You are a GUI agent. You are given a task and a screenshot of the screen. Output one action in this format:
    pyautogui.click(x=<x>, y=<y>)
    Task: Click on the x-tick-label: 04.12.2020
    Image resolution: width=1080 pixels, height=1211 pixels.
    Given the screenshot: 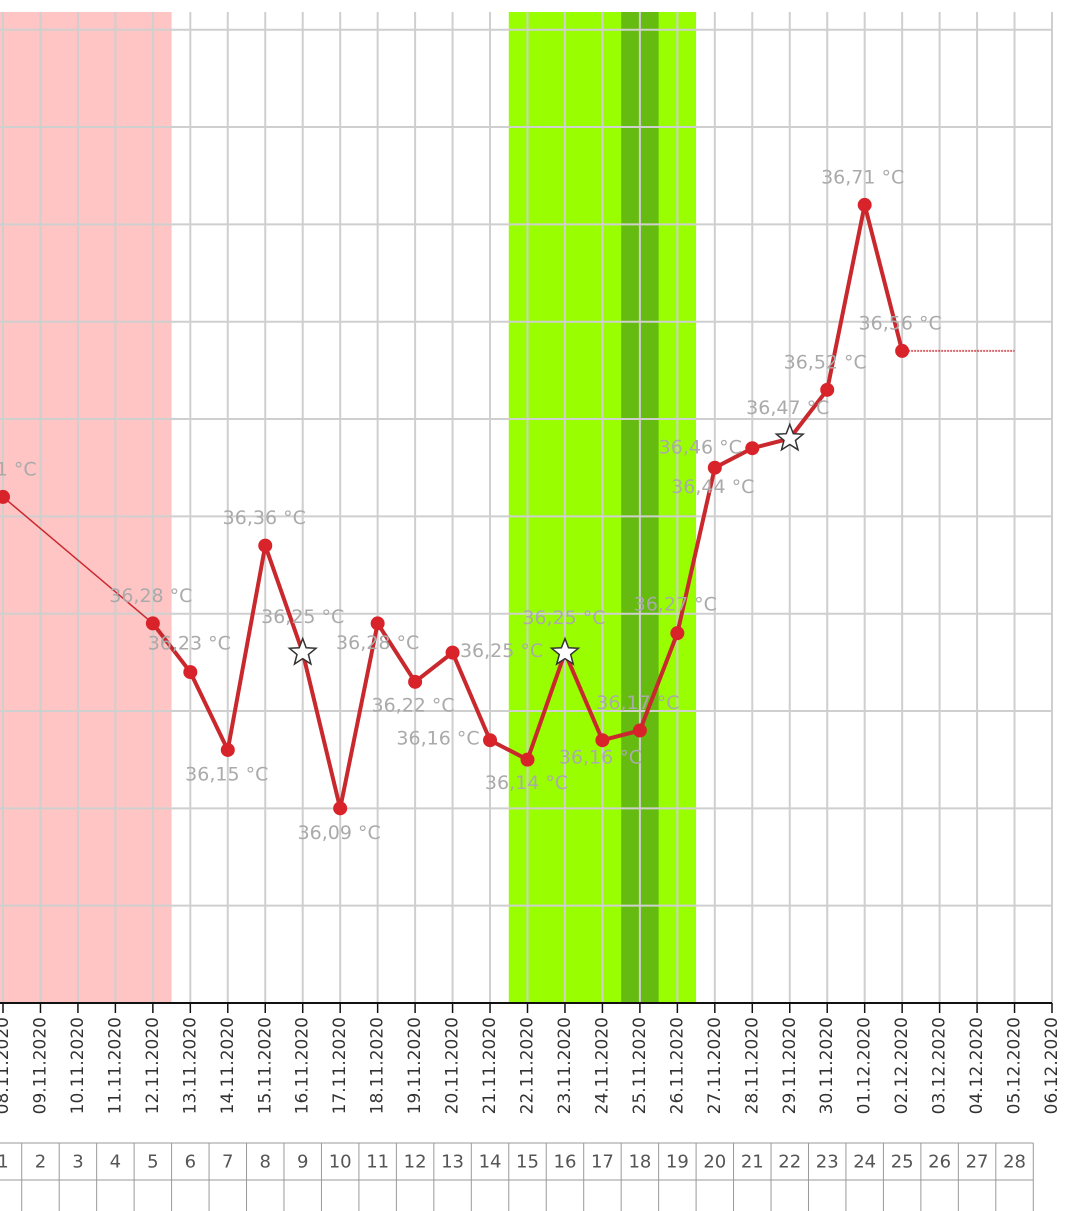 What is the action you would take?
    pyautogui.click(x=977, y=1065)
    